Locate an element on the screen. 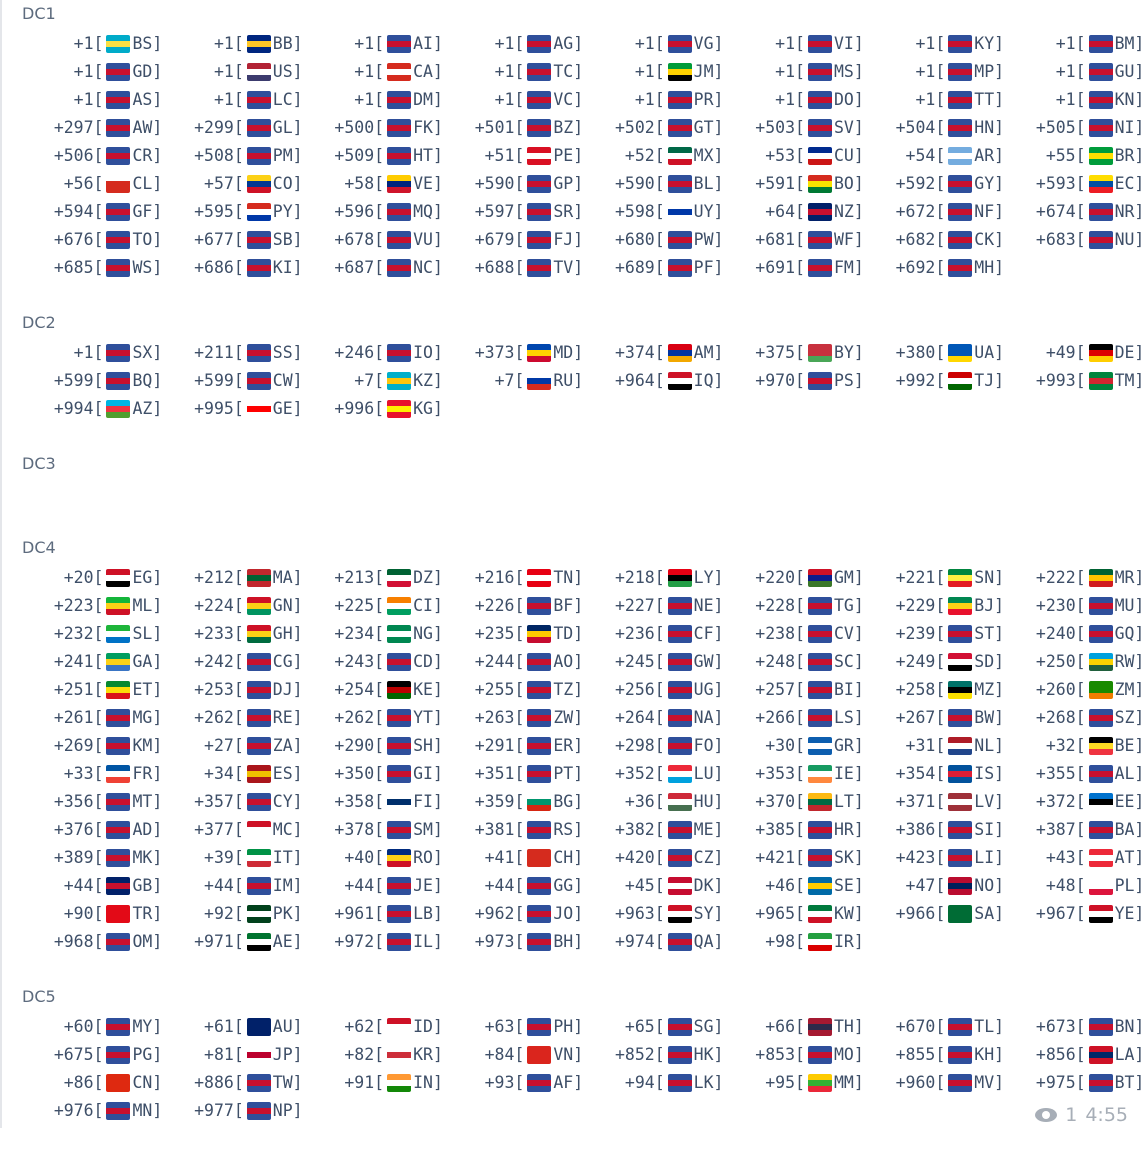 This screenshot has width=1144, height=1154. country-code-entry: +1[KN] is located at coordinates (1074, 100).